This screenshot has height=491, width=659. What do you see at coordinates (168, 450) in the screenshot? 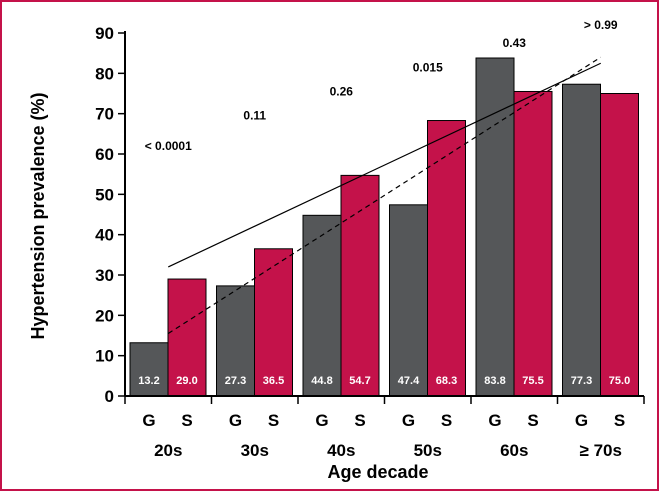
I see `group-label-1: 20s` at bounding box center [168, 450].